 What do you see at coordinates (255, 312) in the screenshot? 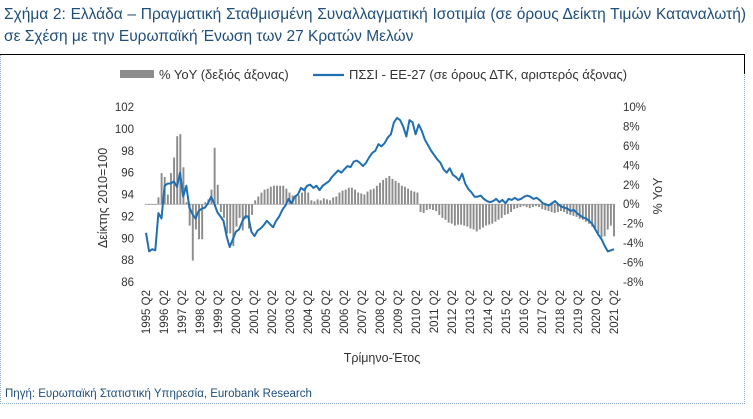
I see `x-tick-label: 2001 Q2` at bounding box center [255, 312].